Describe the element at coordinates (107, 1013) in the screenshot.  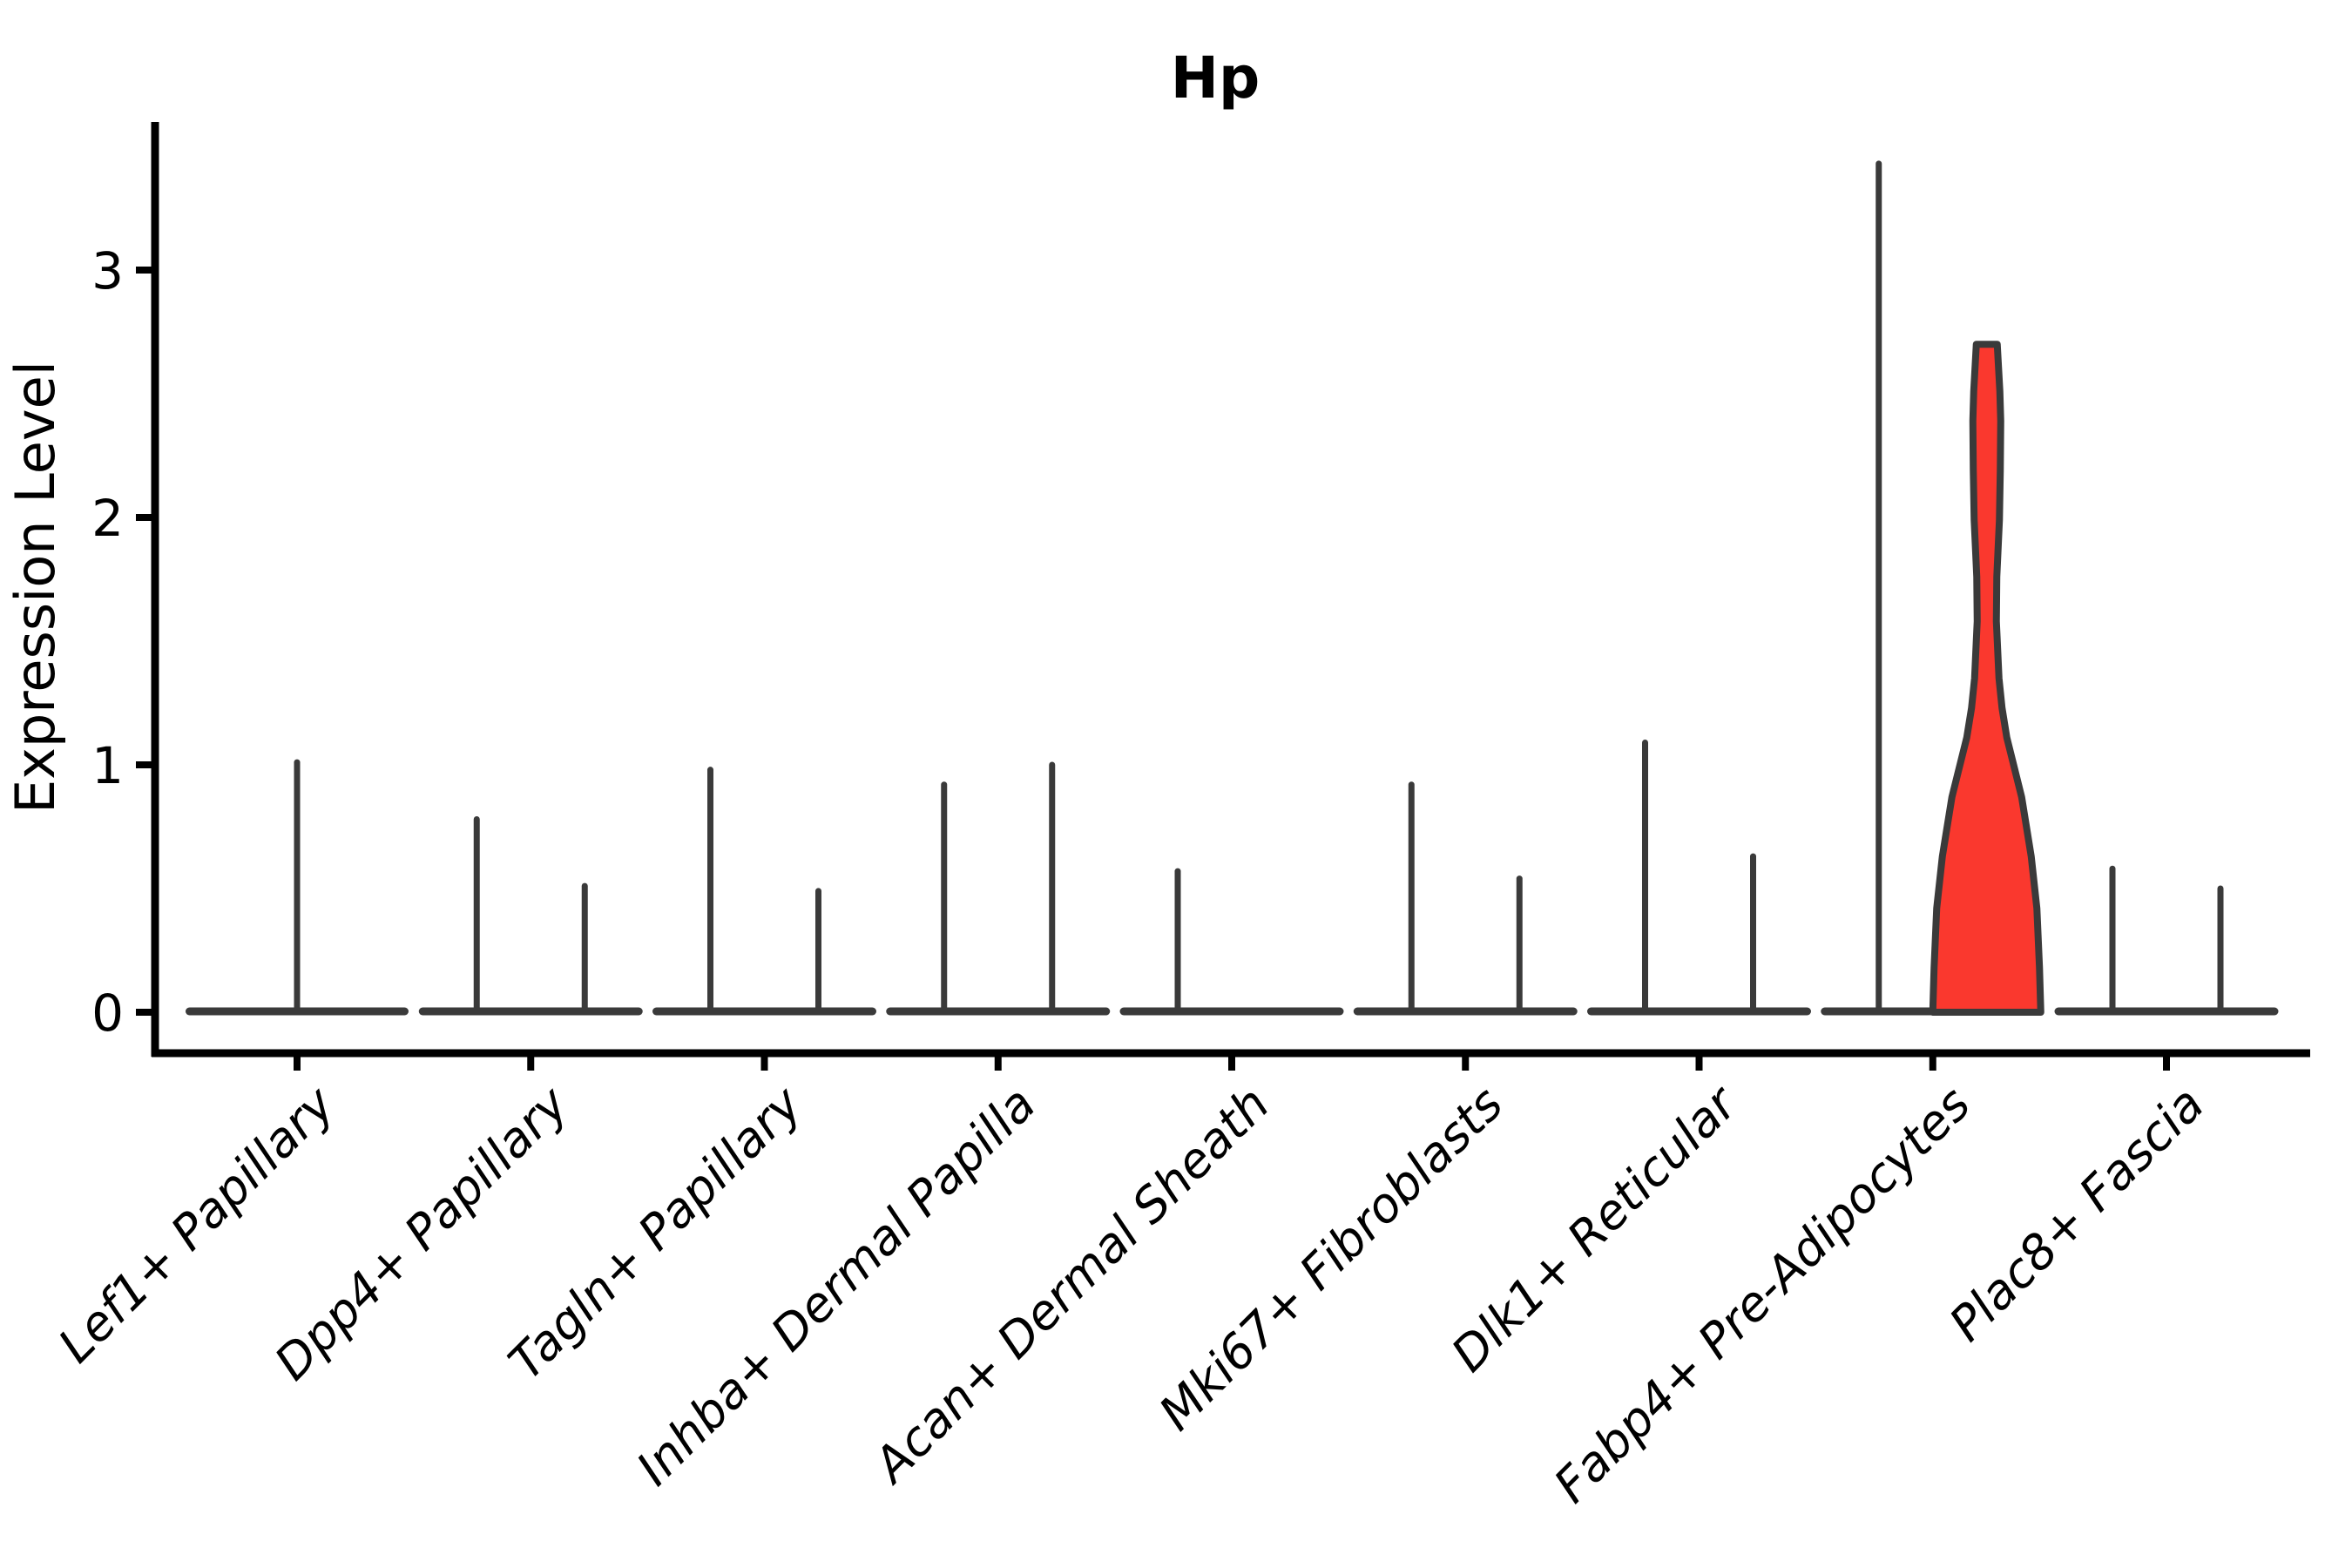
I see `y-tick-label: 0` at that location.